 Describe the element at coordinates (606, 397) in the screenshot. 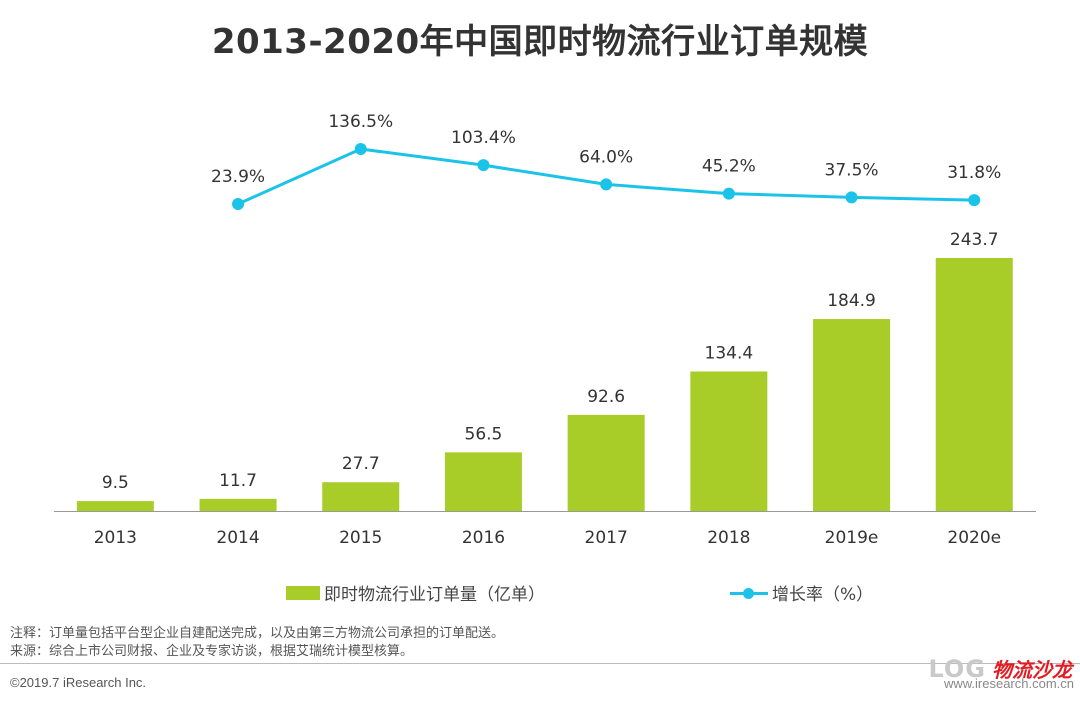

I see `bar-value-label-2017: 92.6` at that location.